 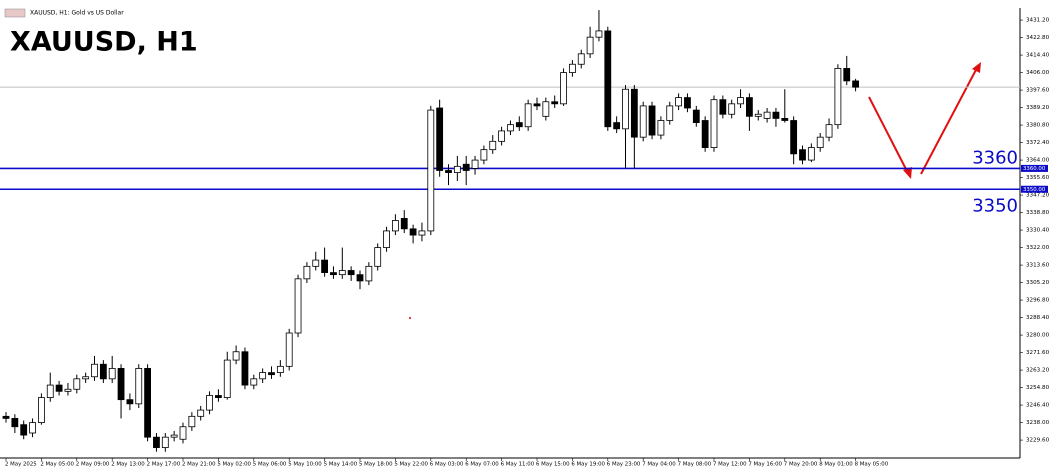 I want to click on arrow-head, so click(x=907, y=173).